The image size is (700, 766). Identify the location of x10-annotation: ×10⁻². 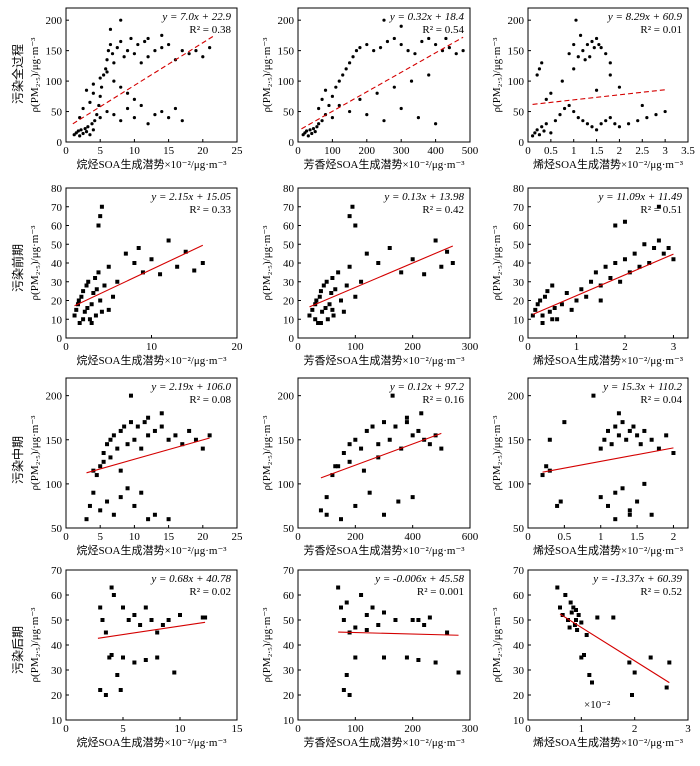
(597, 705).